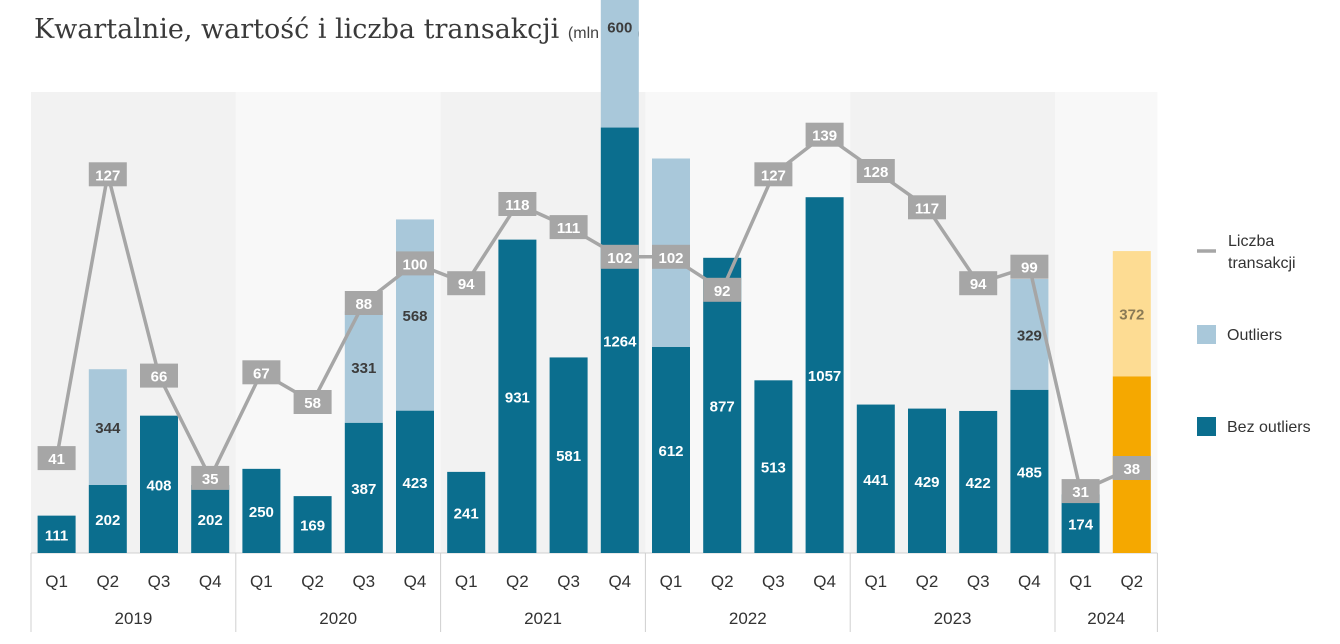 The height and width of the screenshot is (644, 1340). What do you see at coordinates (568, 456) in the screenshot?
I see `bar-label-bez-outliers: 581` at bounding box center [568, 456].